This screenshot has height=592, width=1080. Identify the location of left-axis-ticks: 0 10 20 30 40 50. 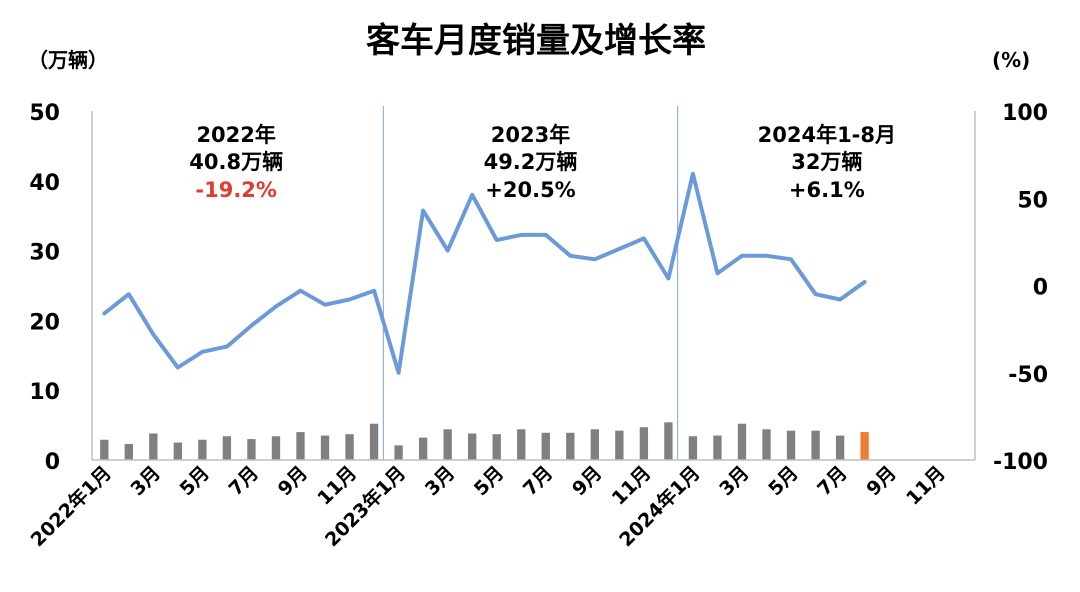
(44, 288).